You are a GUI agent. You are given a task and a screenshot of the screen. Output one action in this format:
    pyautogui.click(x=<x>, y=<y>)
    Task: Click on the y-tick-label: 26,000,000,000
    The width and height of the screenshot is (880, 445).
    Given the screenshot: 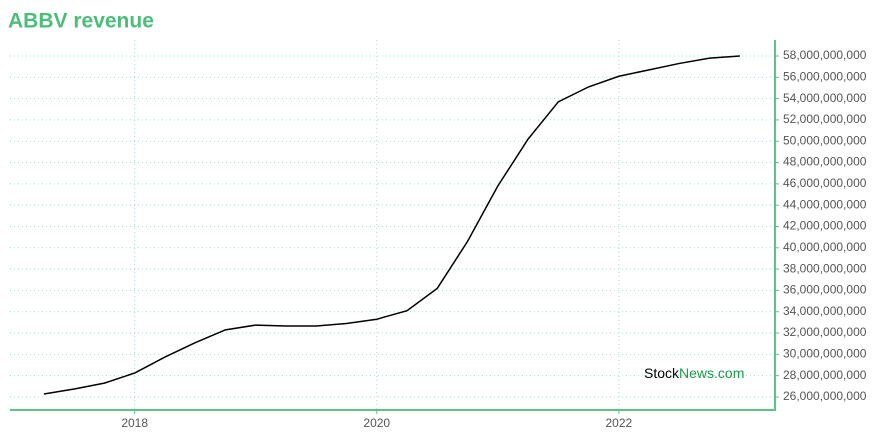 What is the action you would take?
    pyautogui.click(x=825, y=396)
    